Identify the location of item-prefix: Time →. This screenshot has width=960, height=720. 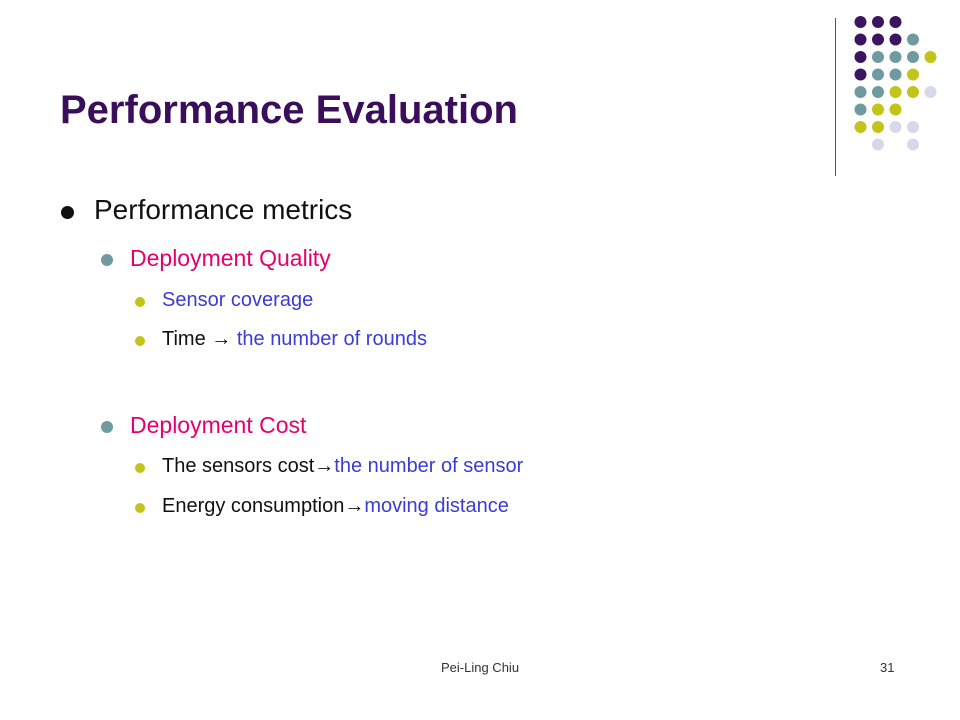
(199, 339).